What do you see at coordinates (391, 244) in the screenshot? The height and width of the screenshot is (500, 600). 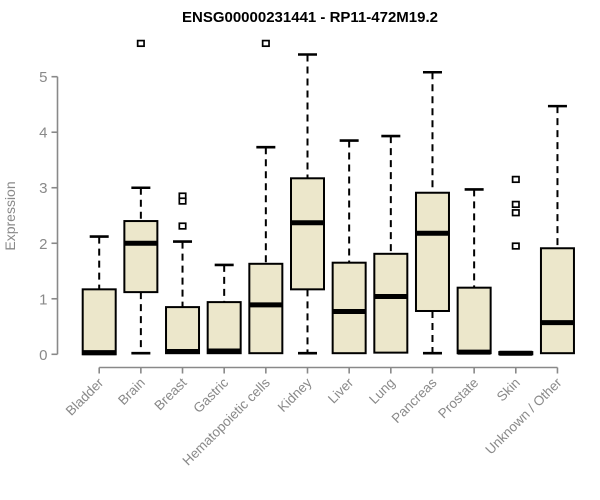 I see `boxplot-lung` at bounding box center [391, 244].